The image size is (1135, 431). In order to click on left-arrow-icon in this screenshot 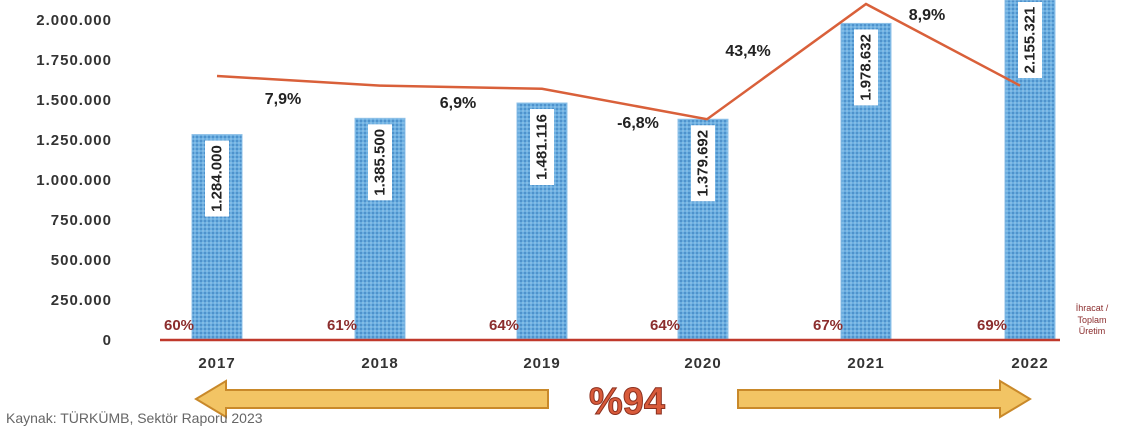, I will do `click(371, 399)`.